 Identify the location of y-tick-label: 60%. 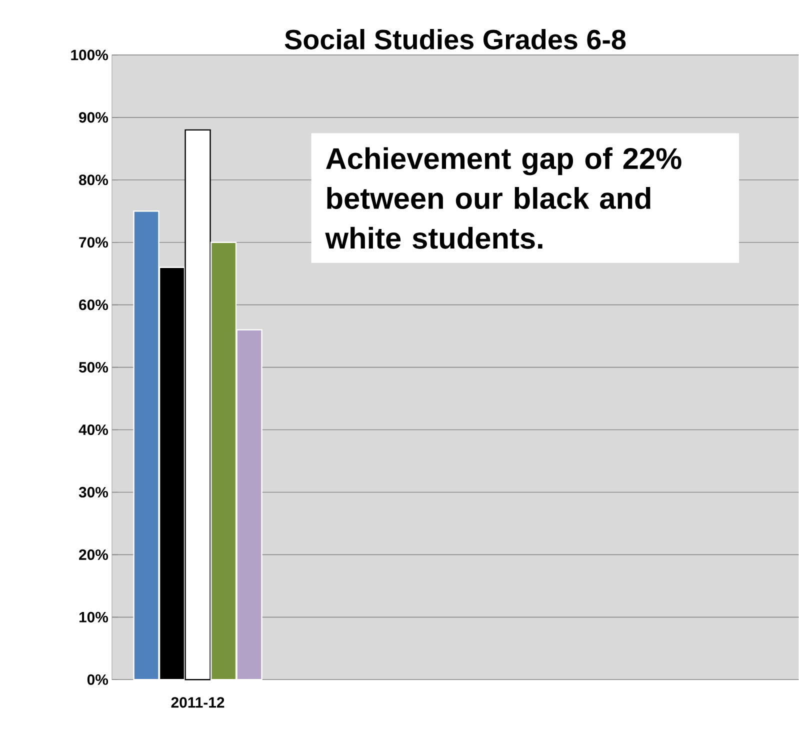
(93, 305).